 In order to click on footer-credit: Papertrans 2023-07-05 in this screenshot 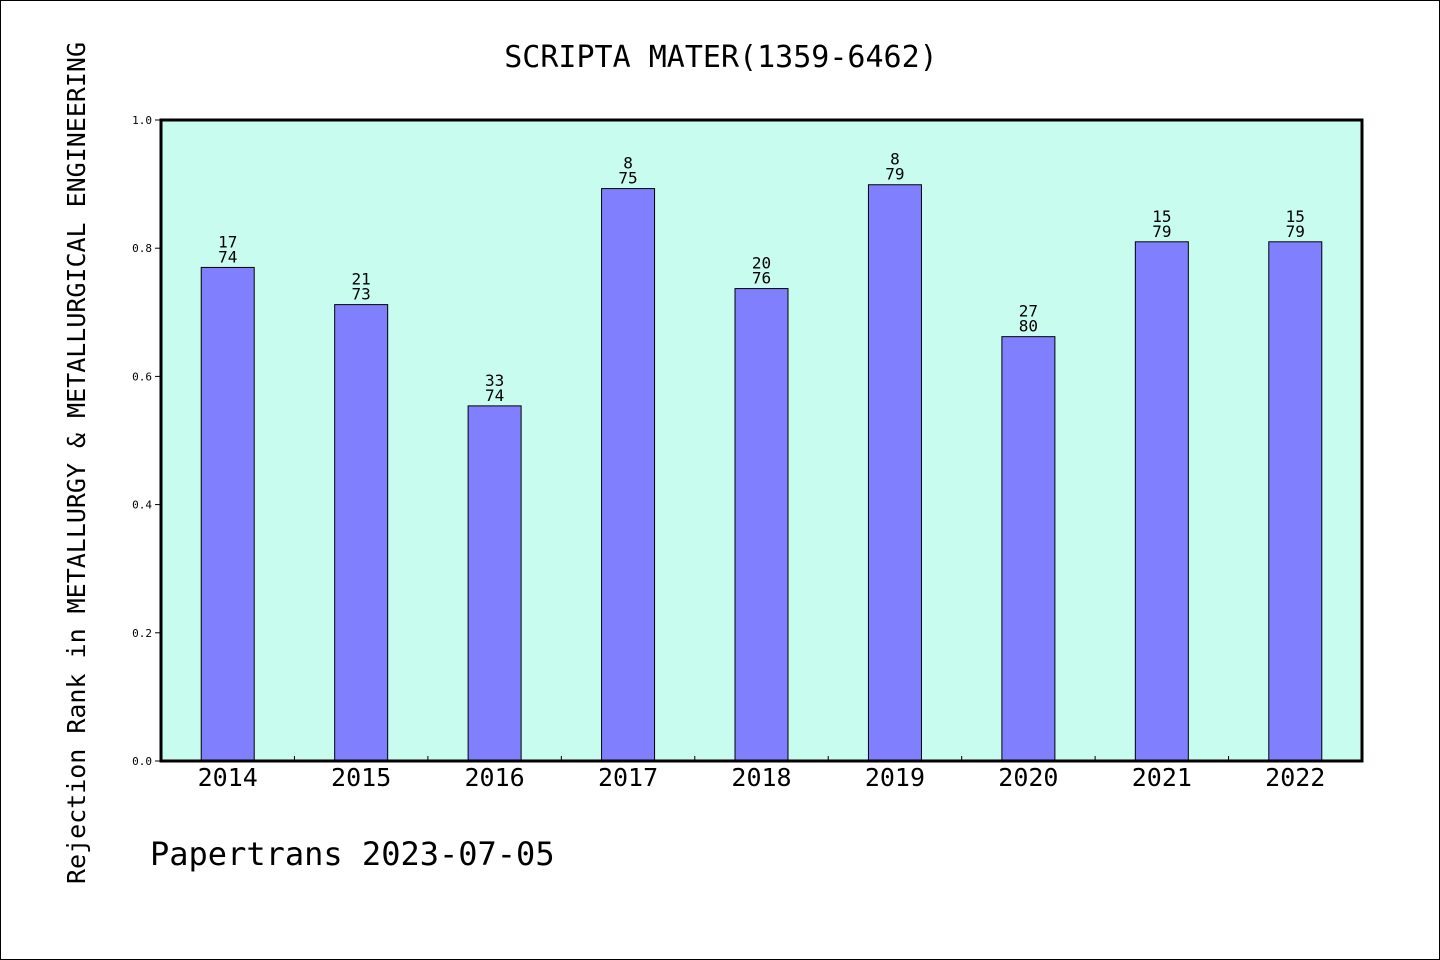, I will do `click(352, 854)`.